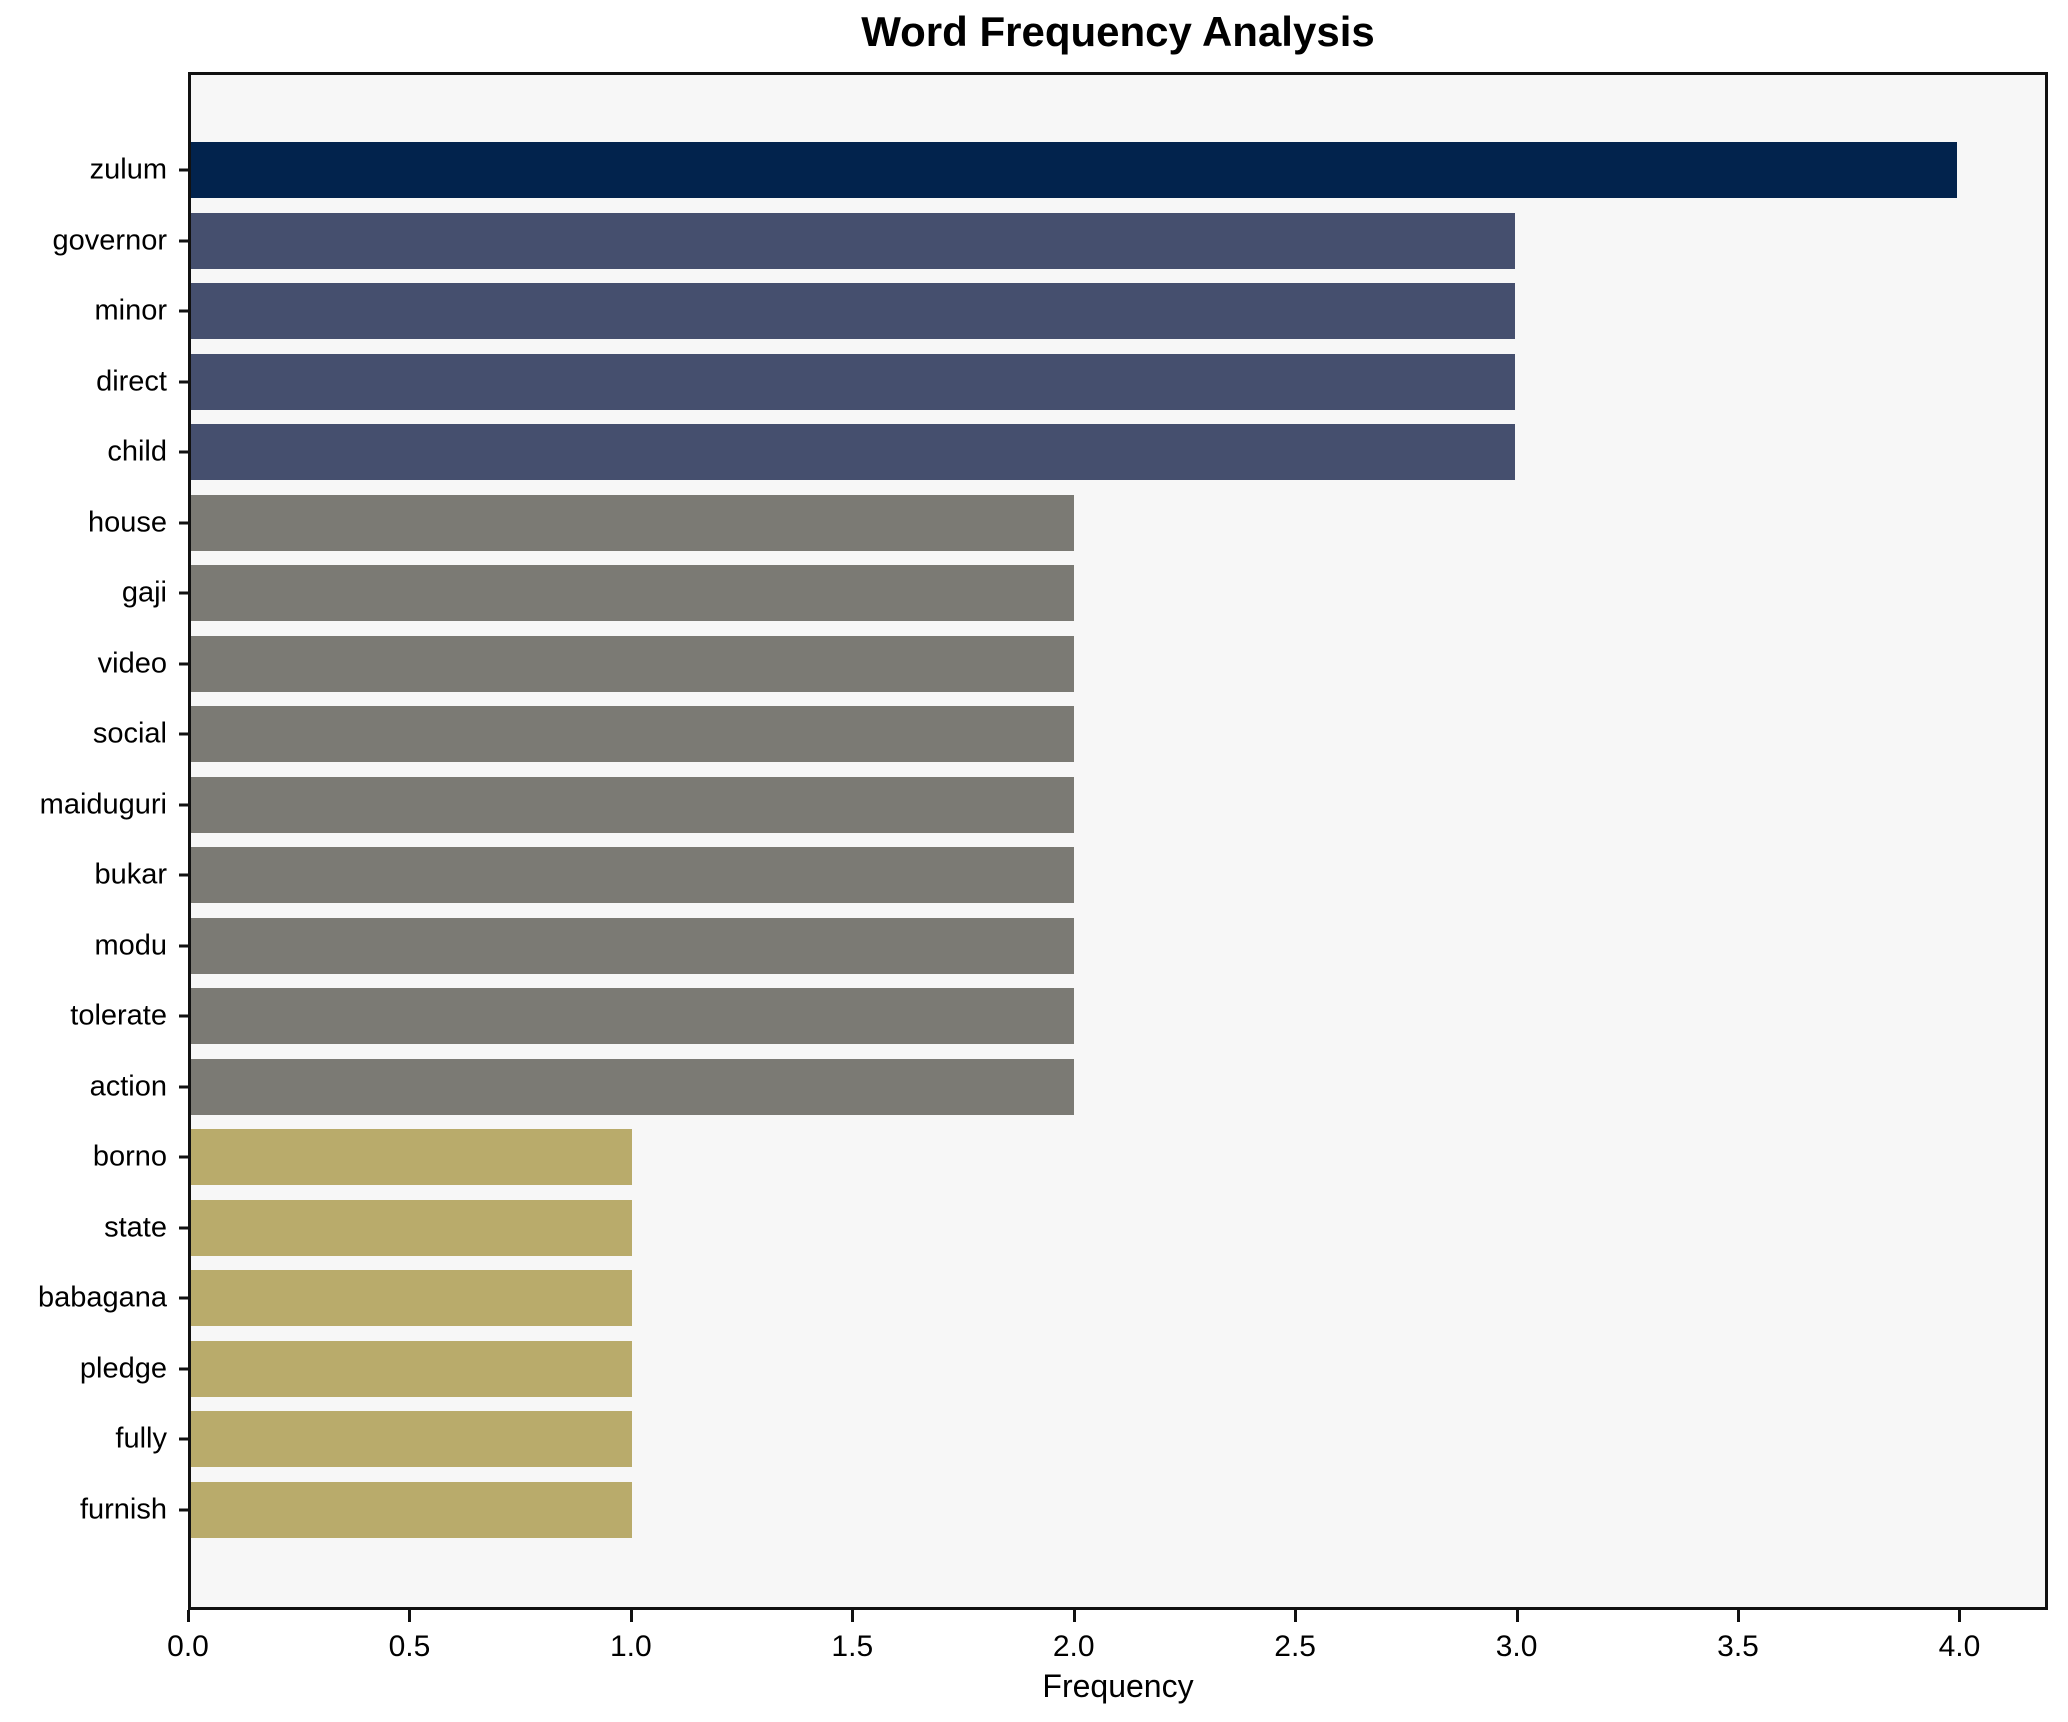 Image resolution: width=2068 pixels, height=1722 pixels. I want to click on y-tick-label-zulum: zulum, so click(128, 169).